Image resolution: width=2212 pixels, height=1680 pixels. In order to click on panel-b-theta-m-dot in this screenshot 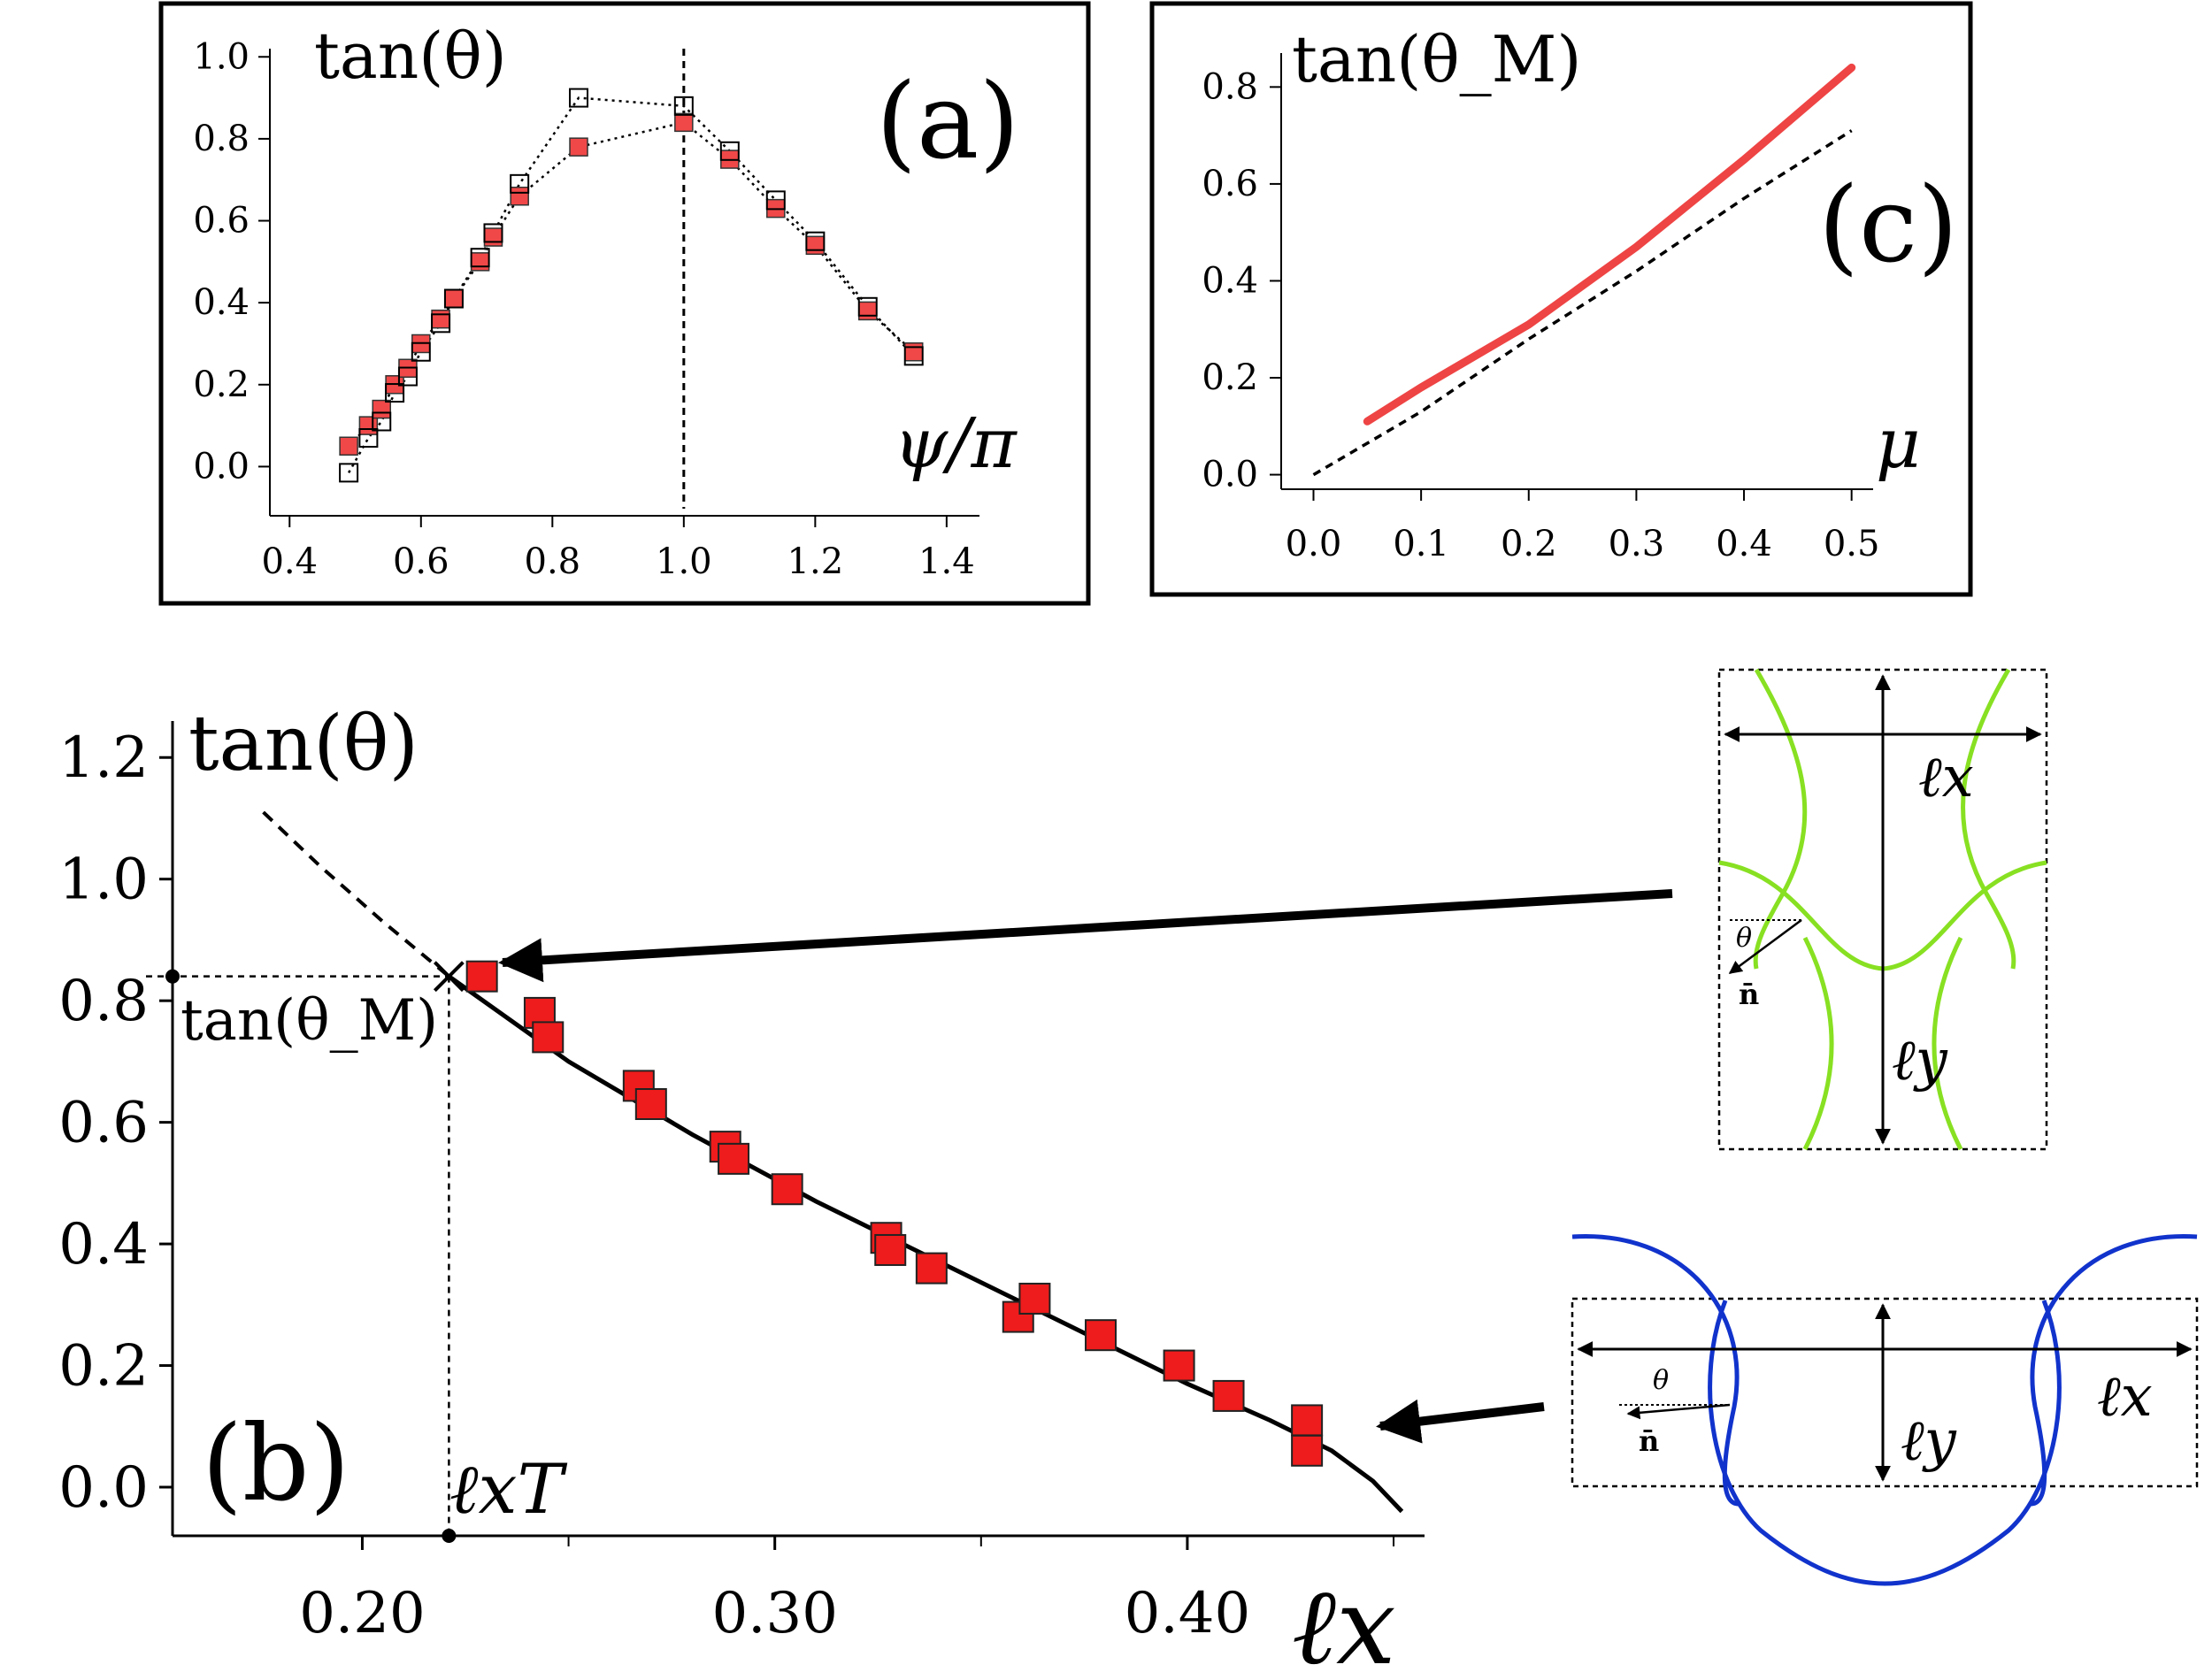, I will do `click(173, 976)`.